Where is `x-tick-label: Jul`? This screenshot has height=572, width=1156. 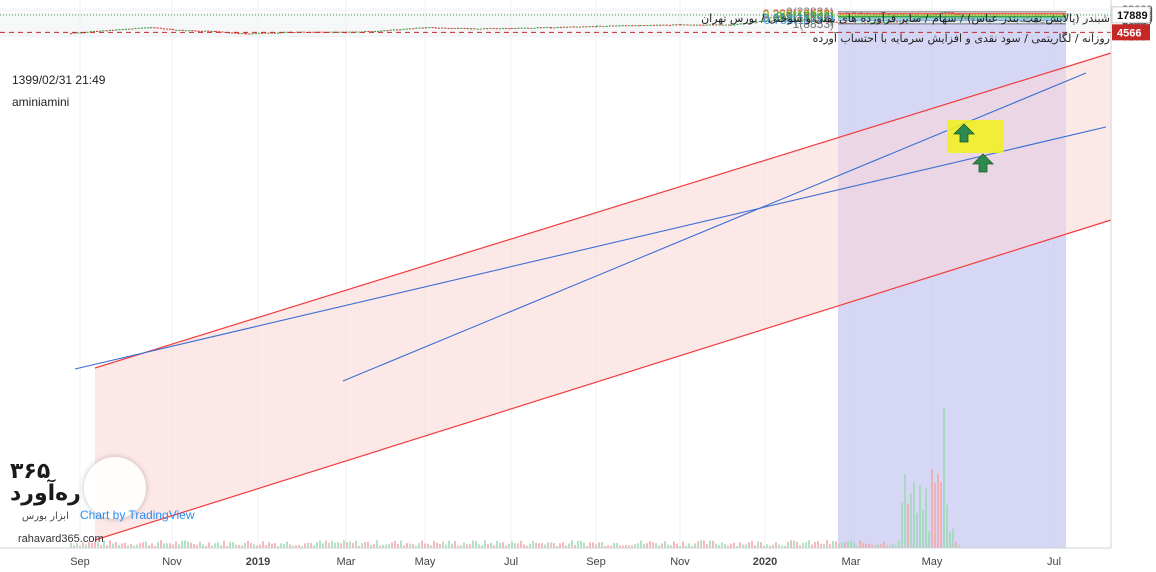 x-tick-label: Jul is located at coordinates (511, 562).